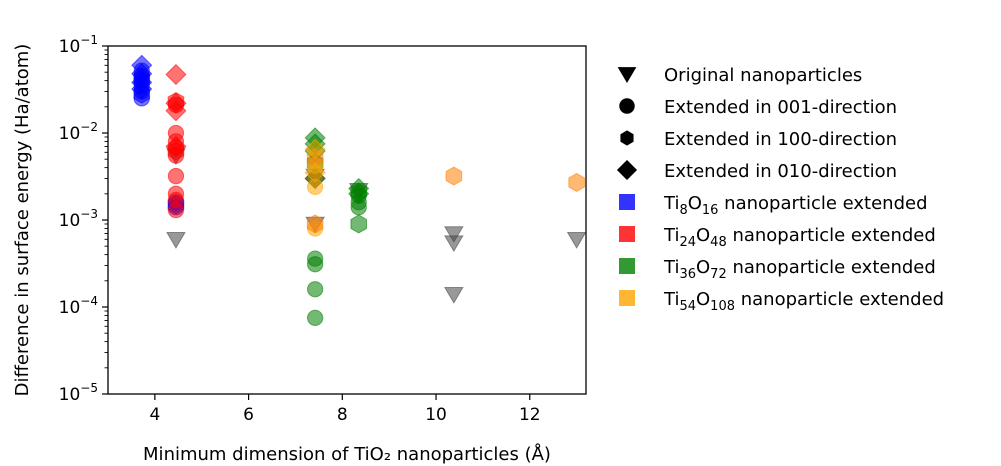 The width and height of the screenshot is (1001, 466). I want to click on legend-label: Extended in 100-direction, so click(780, 139).